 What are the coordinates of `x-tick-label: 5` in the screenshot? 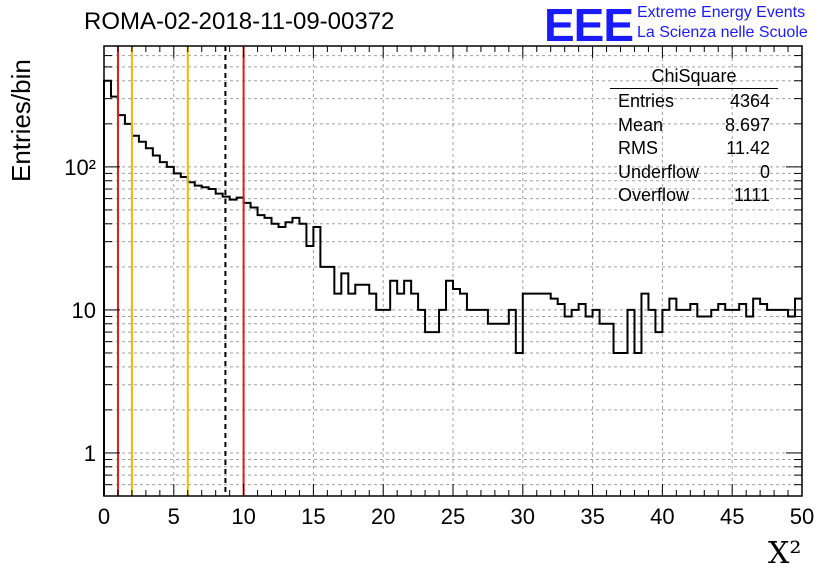 It's located at (174, 516).